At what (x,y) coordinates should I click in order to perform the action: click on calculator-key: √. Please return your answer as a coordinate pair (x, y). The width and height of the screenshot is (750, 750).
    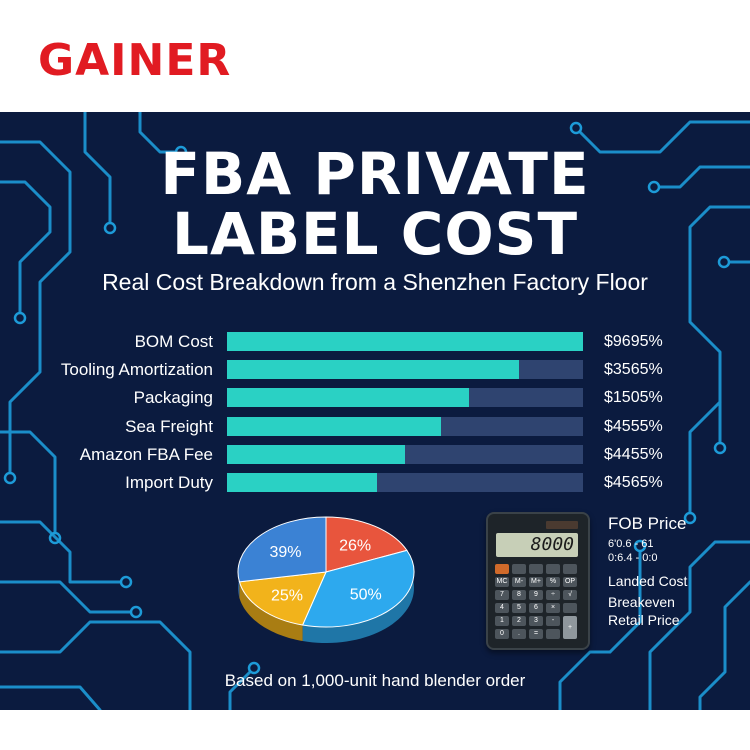
    Looking at the image, I should click on (570, 595).